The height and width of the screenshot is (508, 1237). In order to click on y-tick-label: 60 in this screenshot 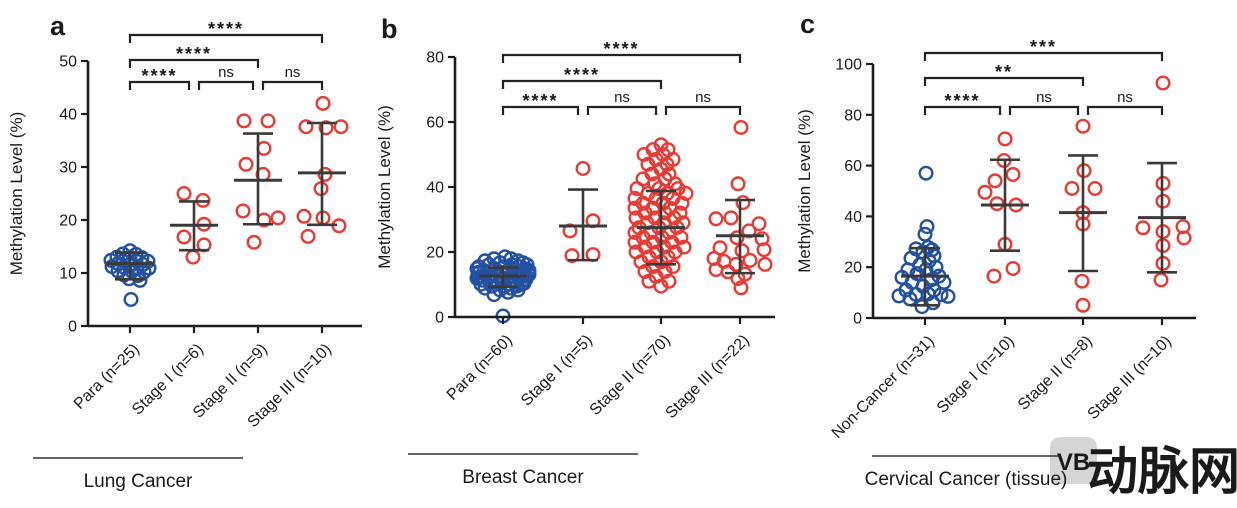, I will do `click(435, 123)`.